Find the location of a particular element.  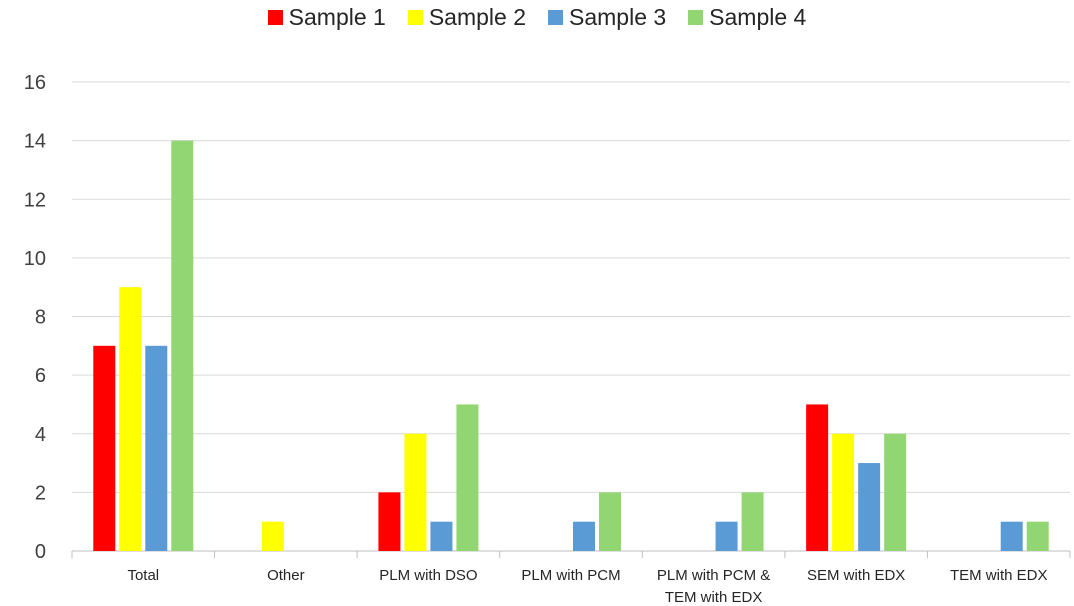

y-tick-label: 12 is located at coordinates (35, 200).